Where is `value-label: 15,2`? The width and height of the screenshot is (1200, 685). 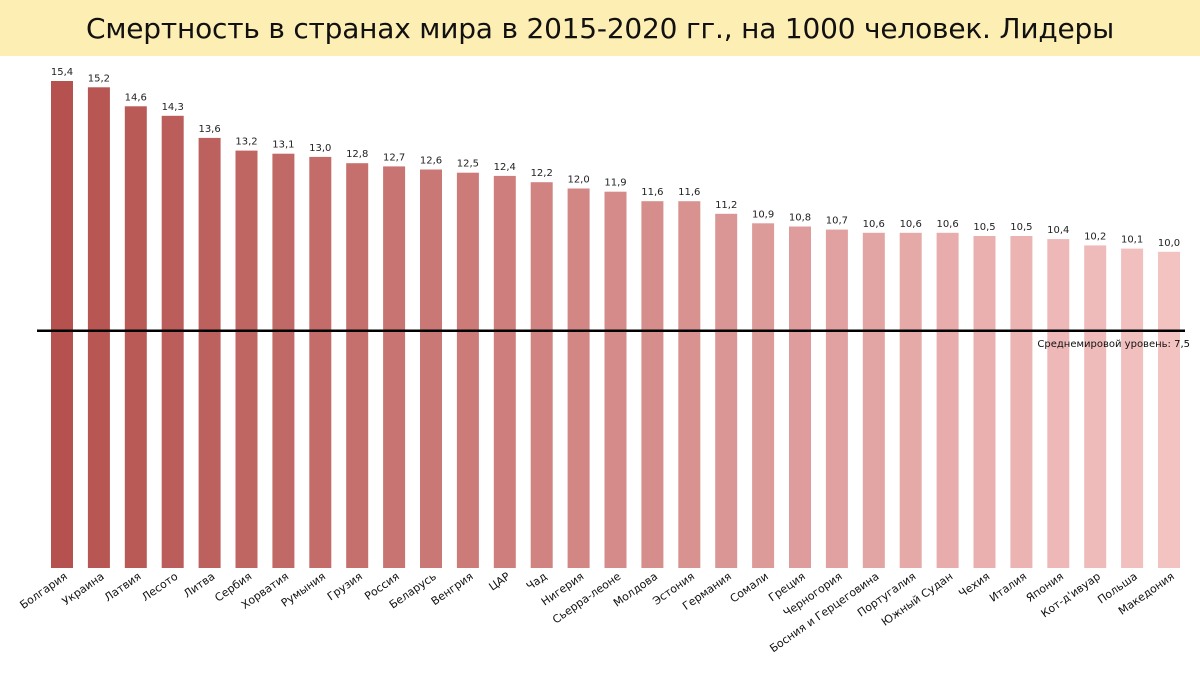 value-label: 15,2 is located at coordinates (99, 78).